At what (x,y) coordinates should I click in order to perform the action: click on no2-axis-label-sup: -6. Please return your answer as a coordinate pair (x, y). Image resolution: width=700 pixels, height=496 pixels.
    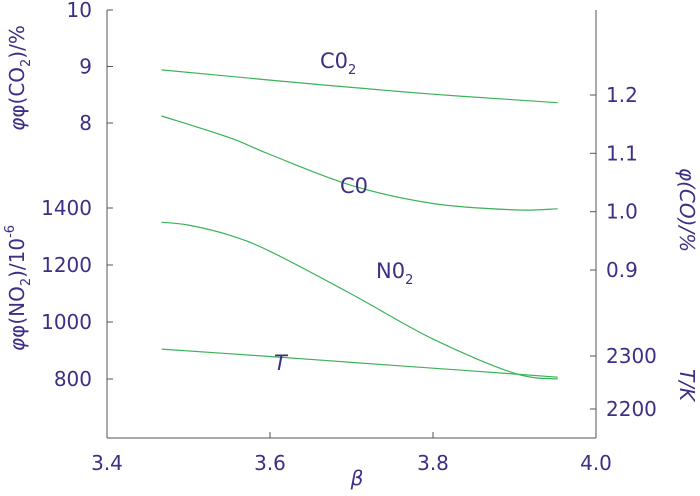
    Looking at the image, I should click on (10, 231).